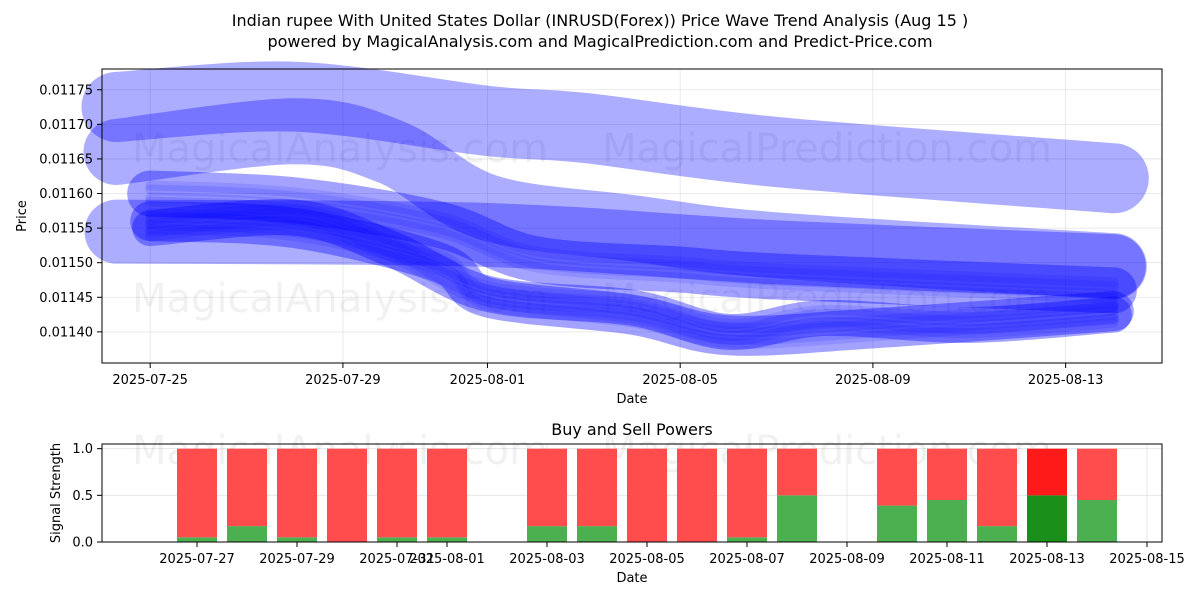 The height and width of the screenshot is (600, 1200). What do you see at coordinates (447, 559) in the screenshot?
I see `buy-sell-x-tick-label: 2025-08-01` at bounding box center [447, 559].